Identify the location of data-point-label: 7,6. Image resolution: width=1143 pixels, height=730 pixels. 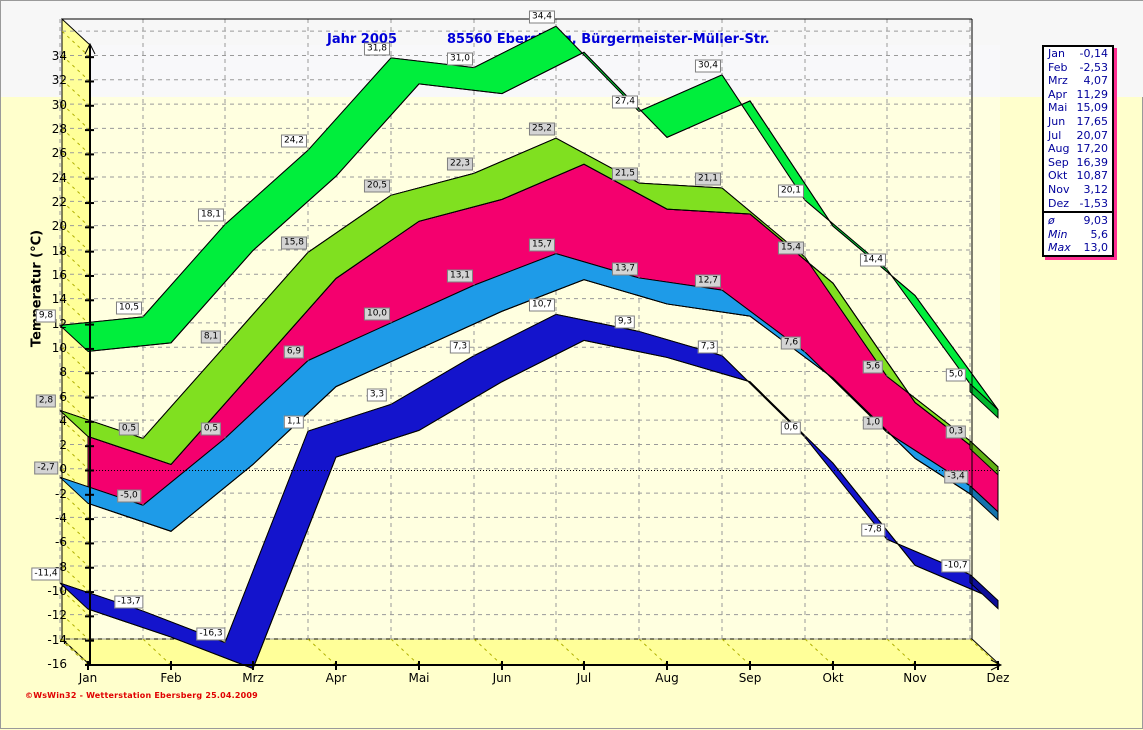
(791, 343).